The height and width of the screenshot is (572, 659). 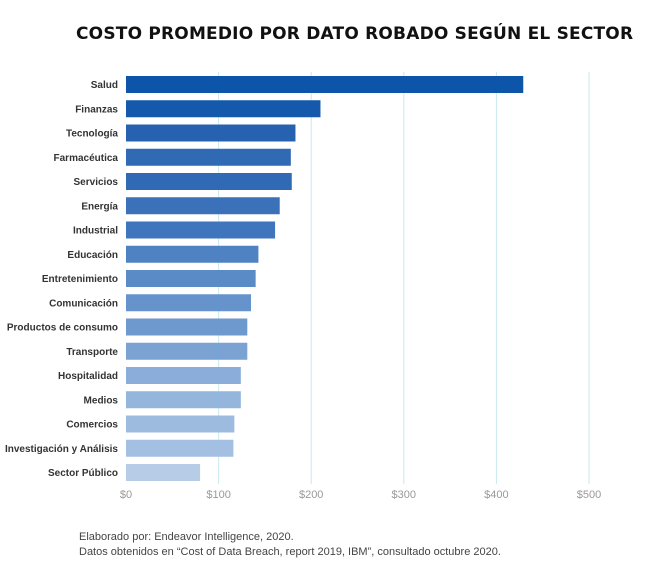 I want to click on category-label: Entretenimiento, so click(x=80, y=279).